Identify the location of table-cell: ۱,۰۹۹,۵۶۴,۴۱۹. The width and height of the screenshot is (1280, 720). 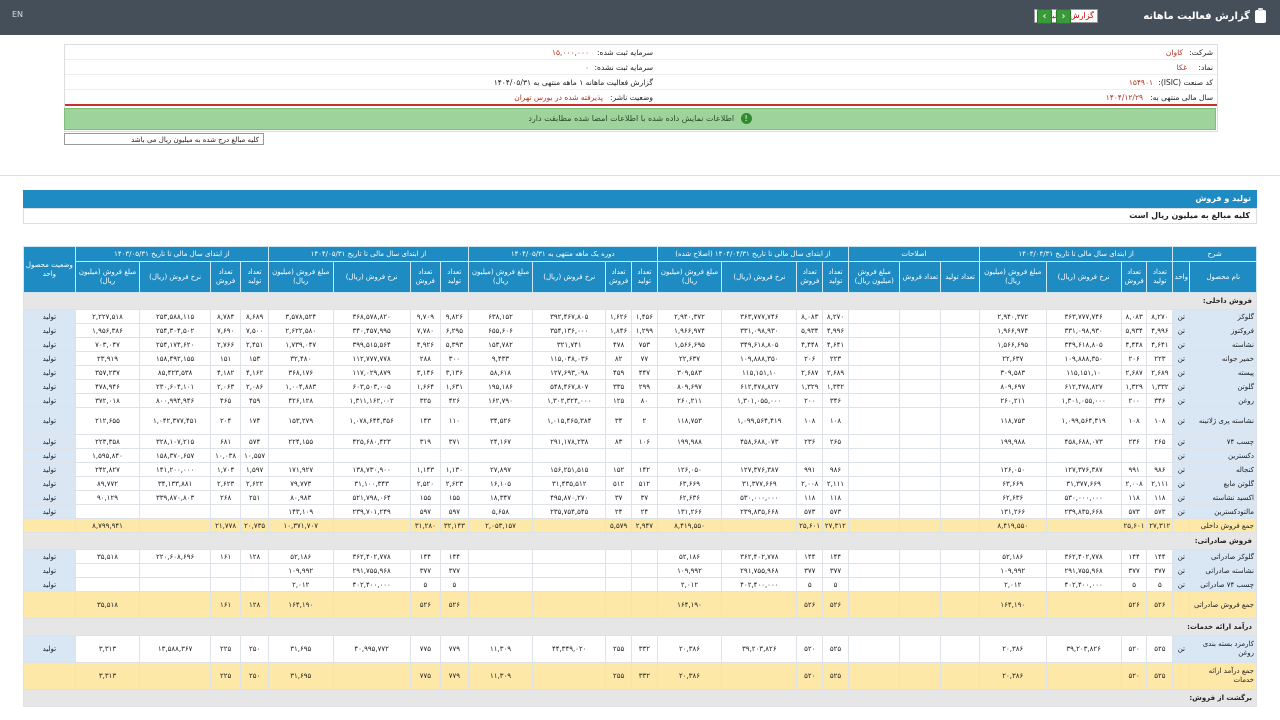
(1083, 421).